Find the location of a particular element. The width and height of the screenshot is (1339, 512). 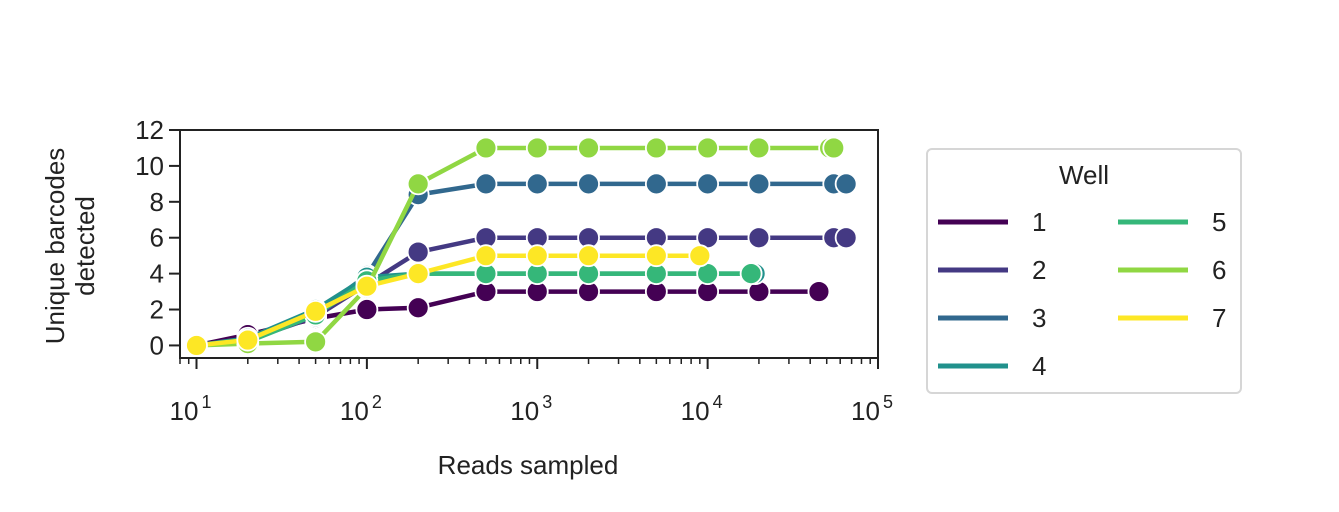

x-tick-label: 10 1 is located at coordinates (191, 409).